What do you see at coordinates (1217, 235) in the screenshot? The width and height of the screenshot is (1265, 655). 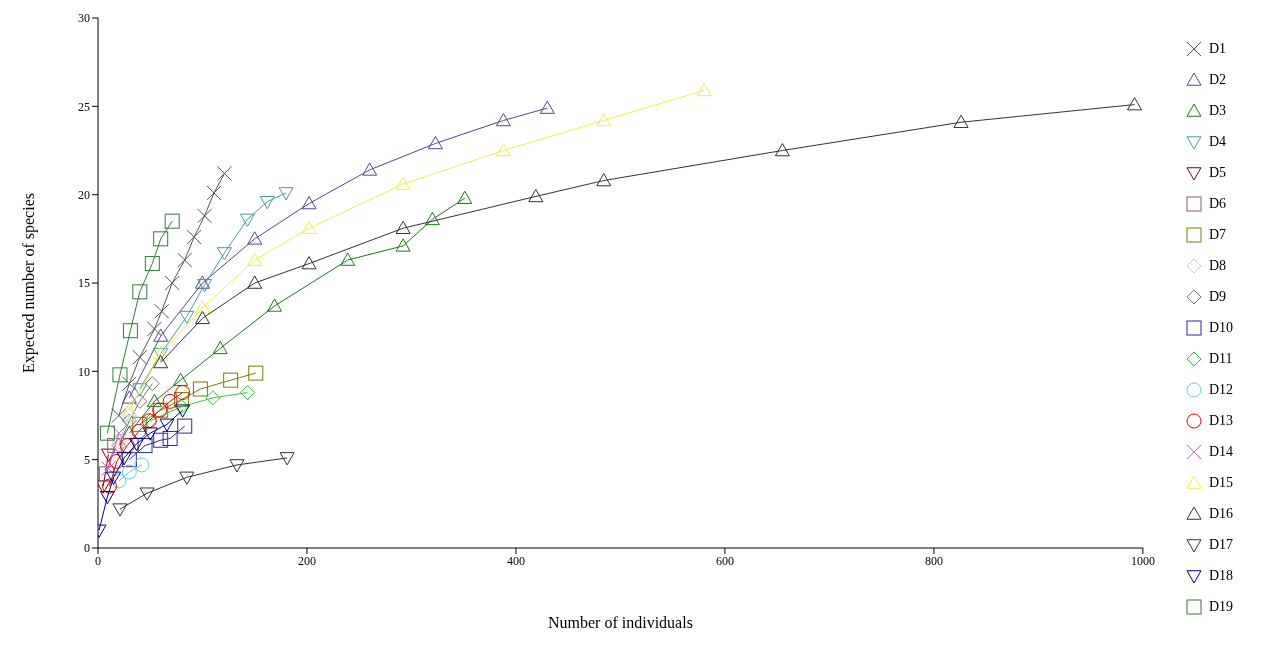 I see `legend-label: D7` at bounding box center [1217, 235].